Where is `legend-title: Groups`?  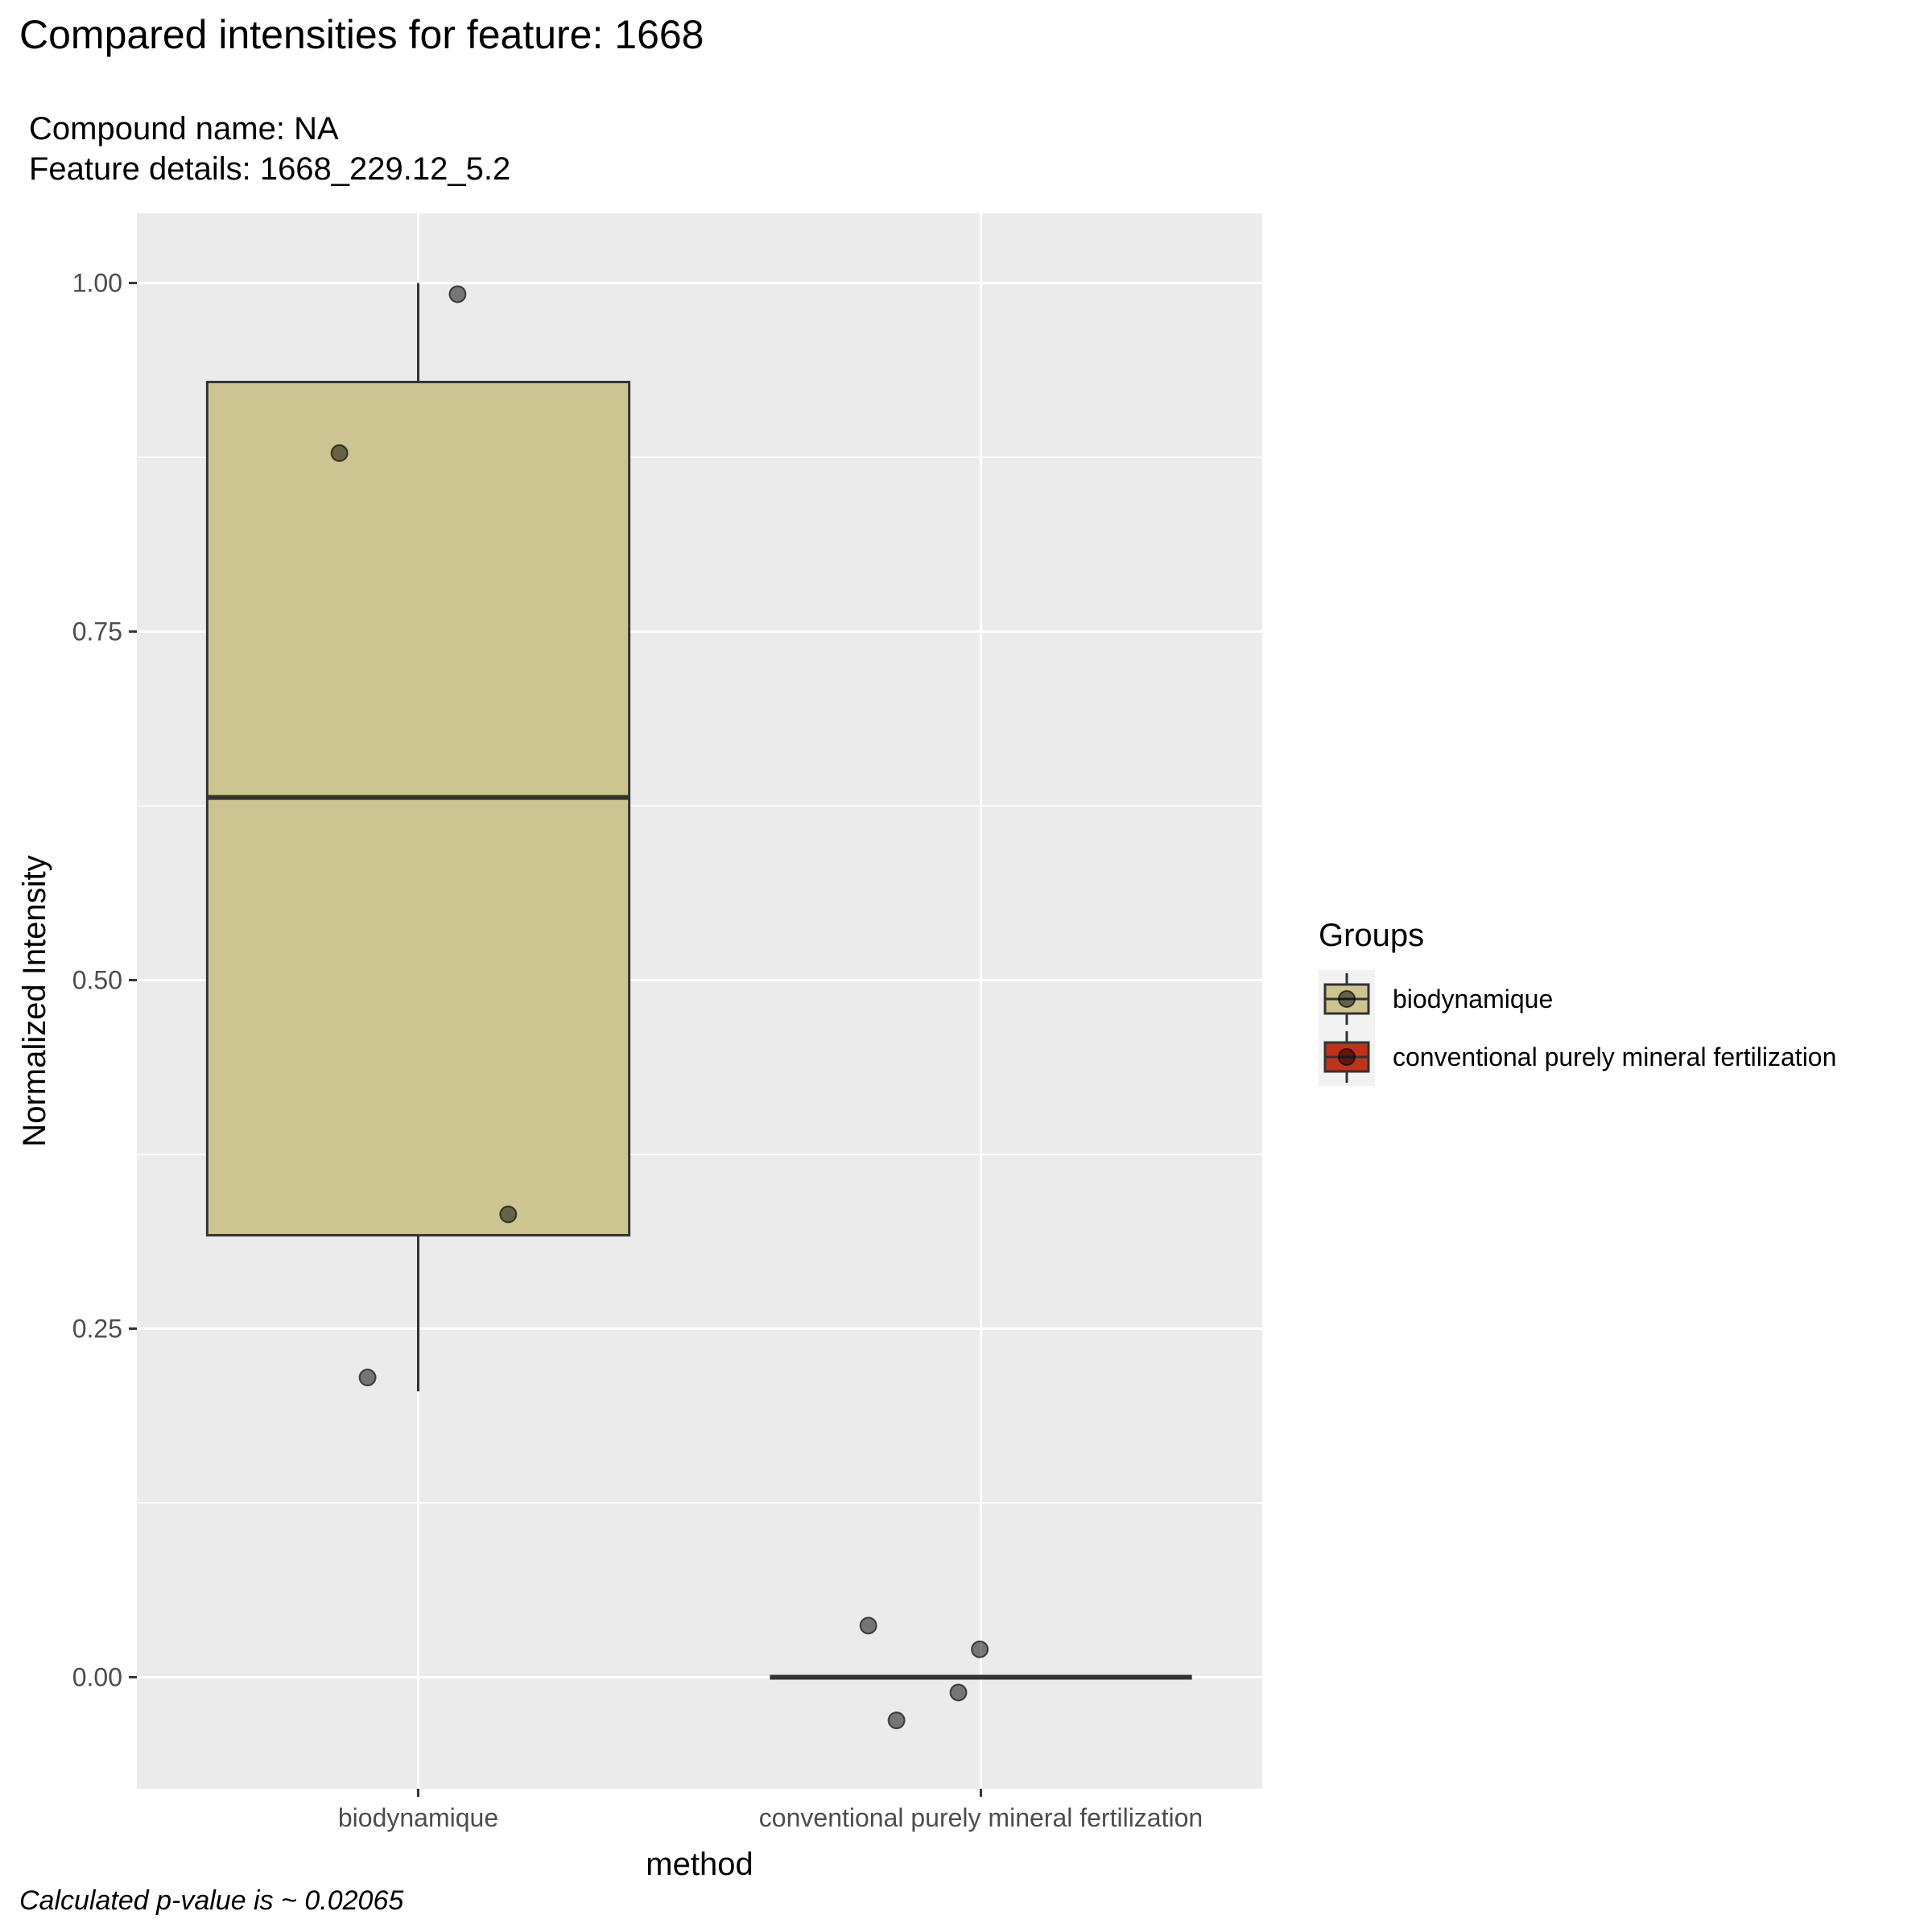
legend-title: Groups is located at coordinates (1371, 935).